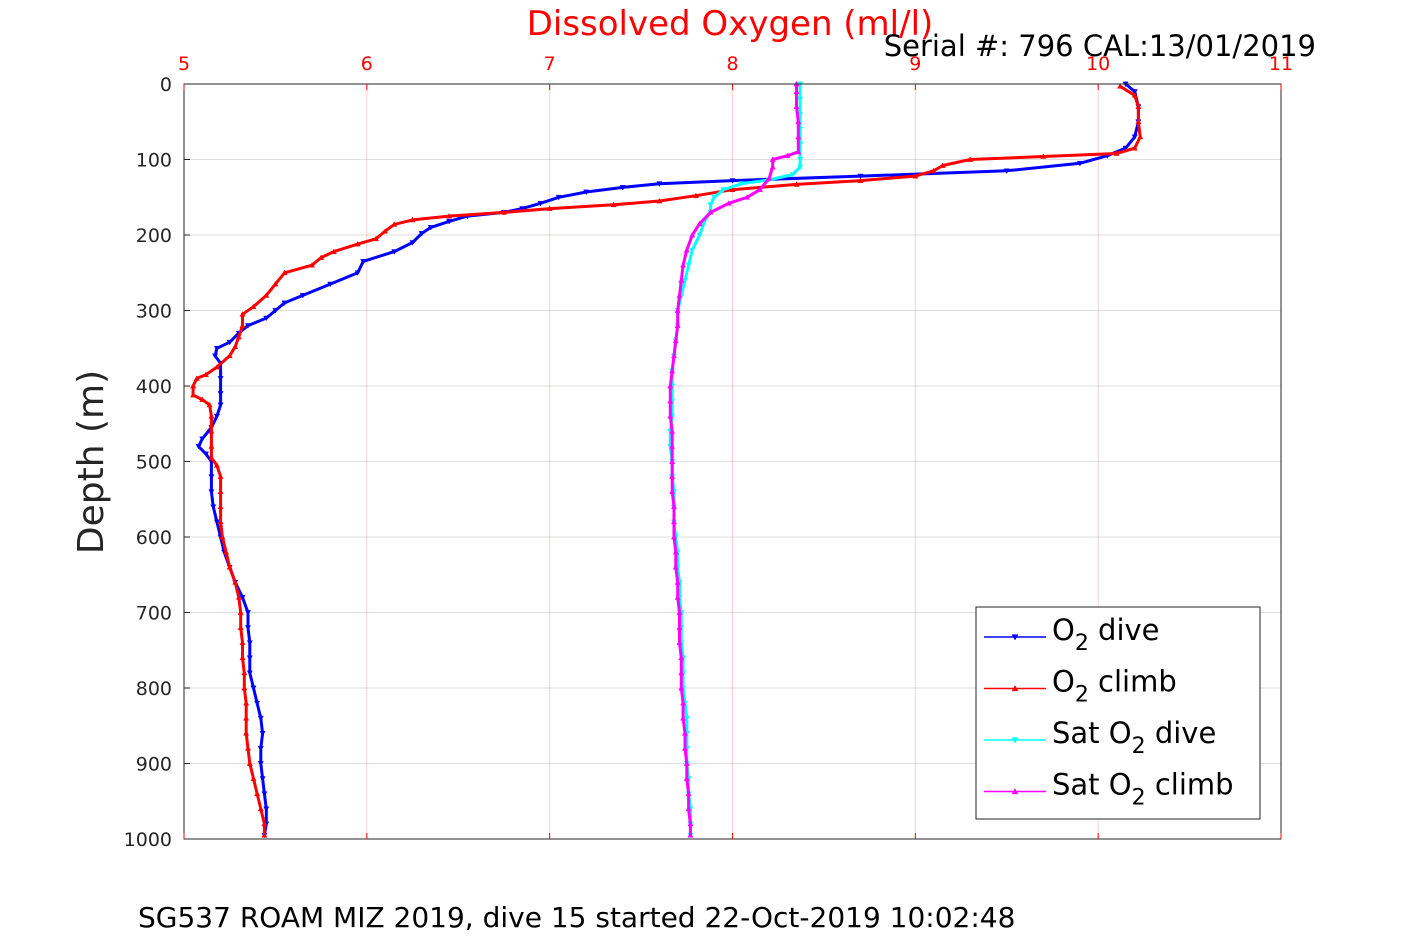 The height and width of the screenshot is (945, 1417). I want to click on chart-title: Dissolved Oxygen (ml/l), so click(730, 24).